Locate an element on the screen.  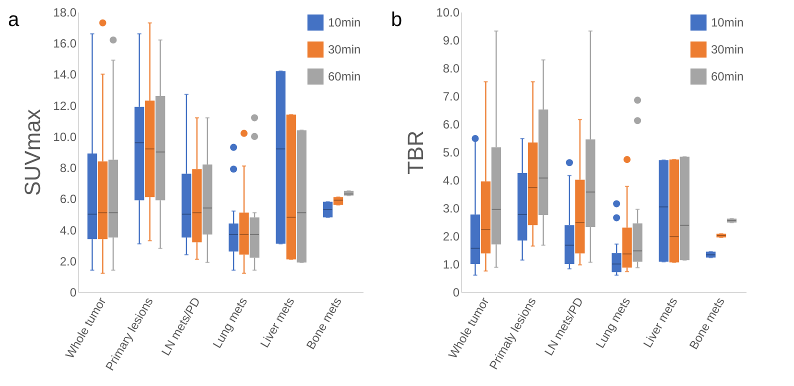
y-tick-label: 12.0 is located at coordinates (65, 105).